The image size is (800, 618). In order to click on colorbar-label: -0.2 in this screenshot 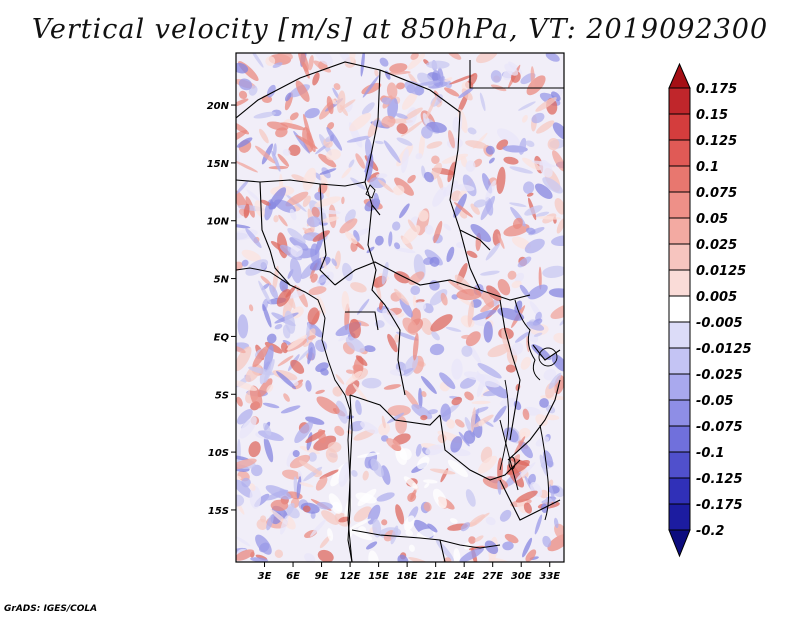, I will do `click(710, 531)`.